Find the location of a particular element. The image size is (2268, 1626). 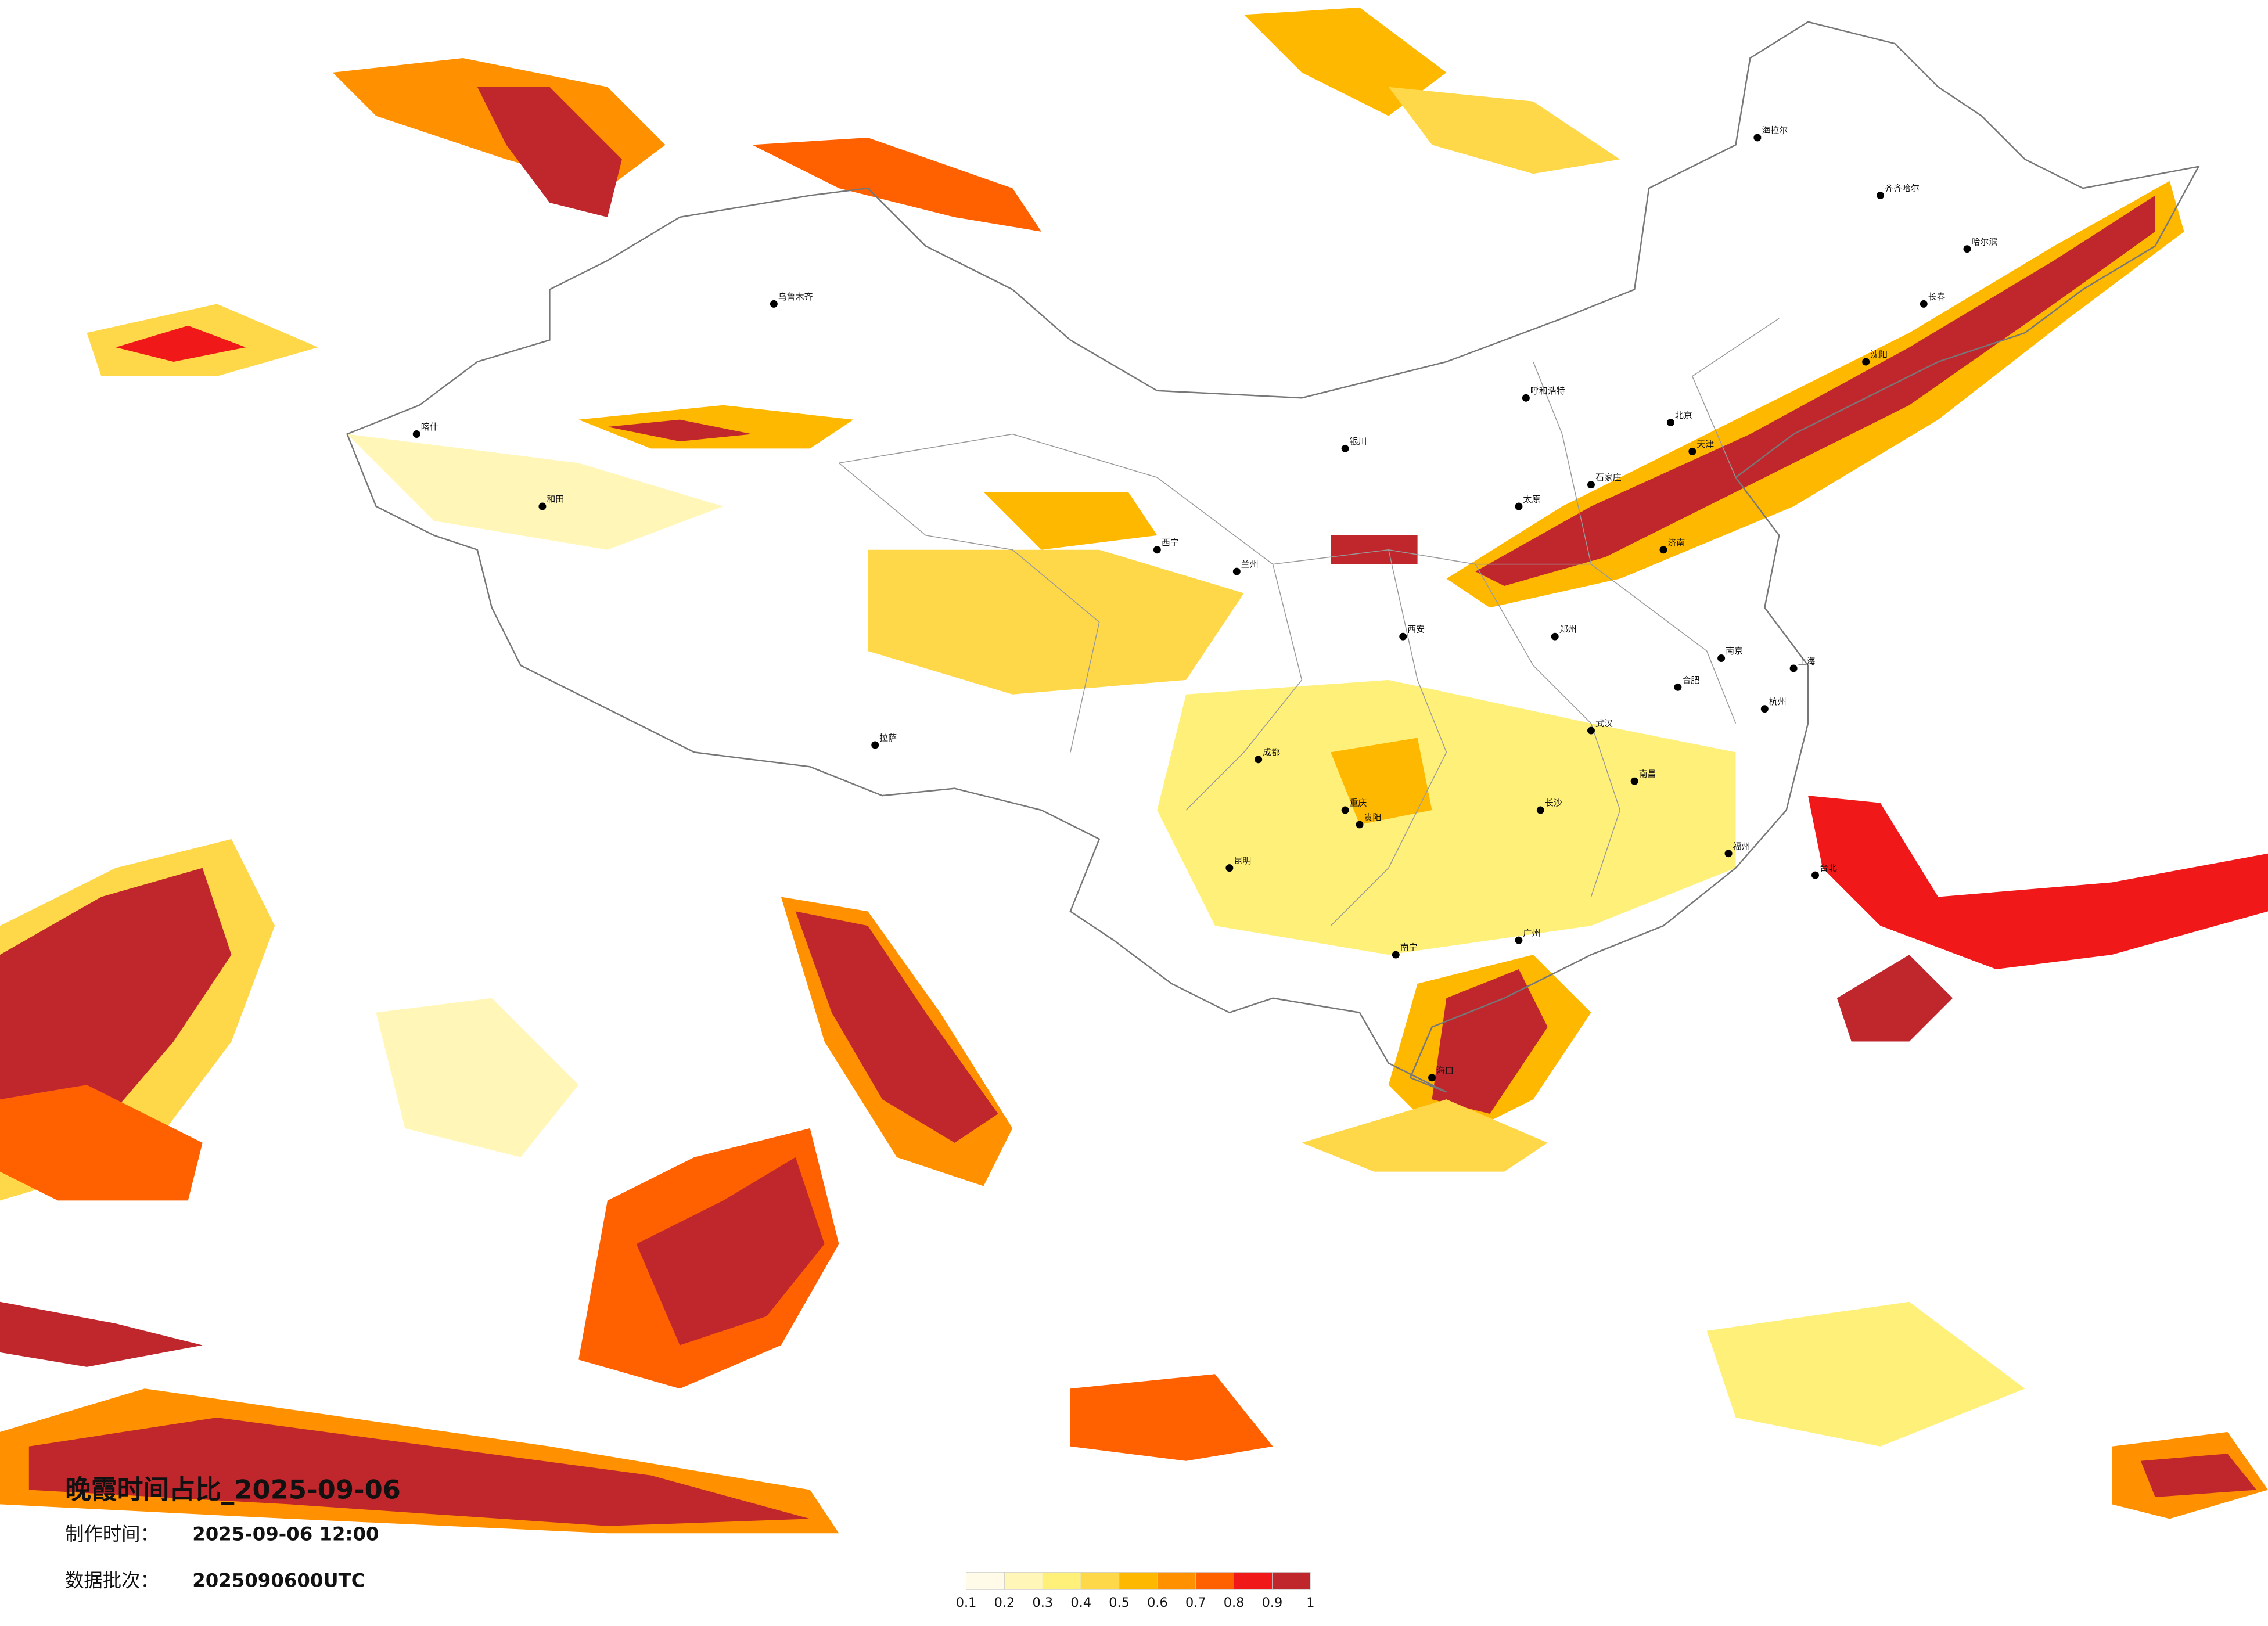

city-label: 济南 is located at coordinates (1676, 542).